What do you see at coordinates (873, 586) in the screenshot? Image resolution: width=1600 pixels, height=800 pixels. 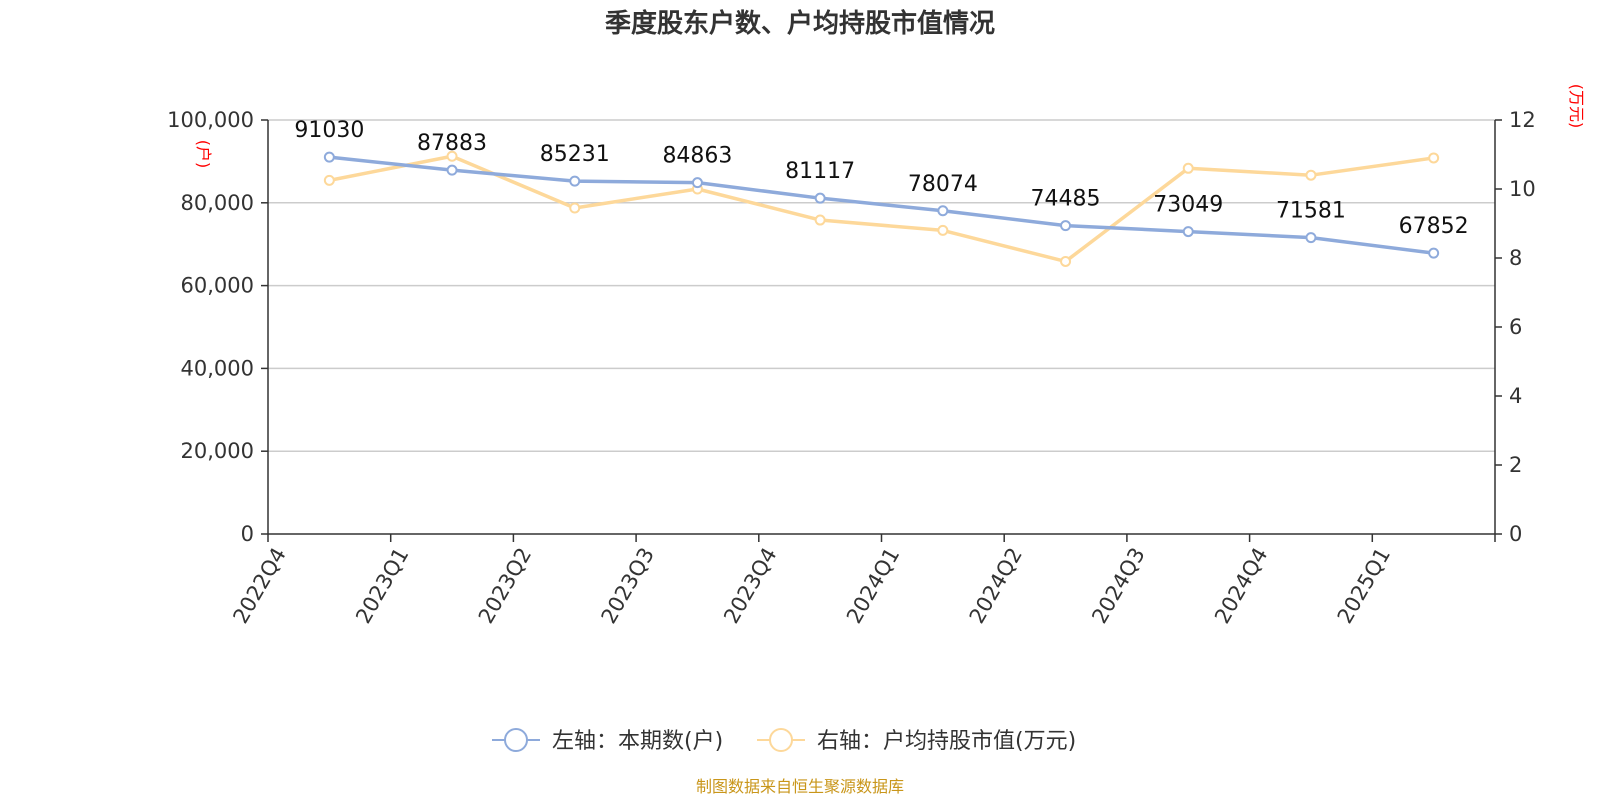 I see `x-tick-label: 2024Q1` at bounding box center [873, 586].